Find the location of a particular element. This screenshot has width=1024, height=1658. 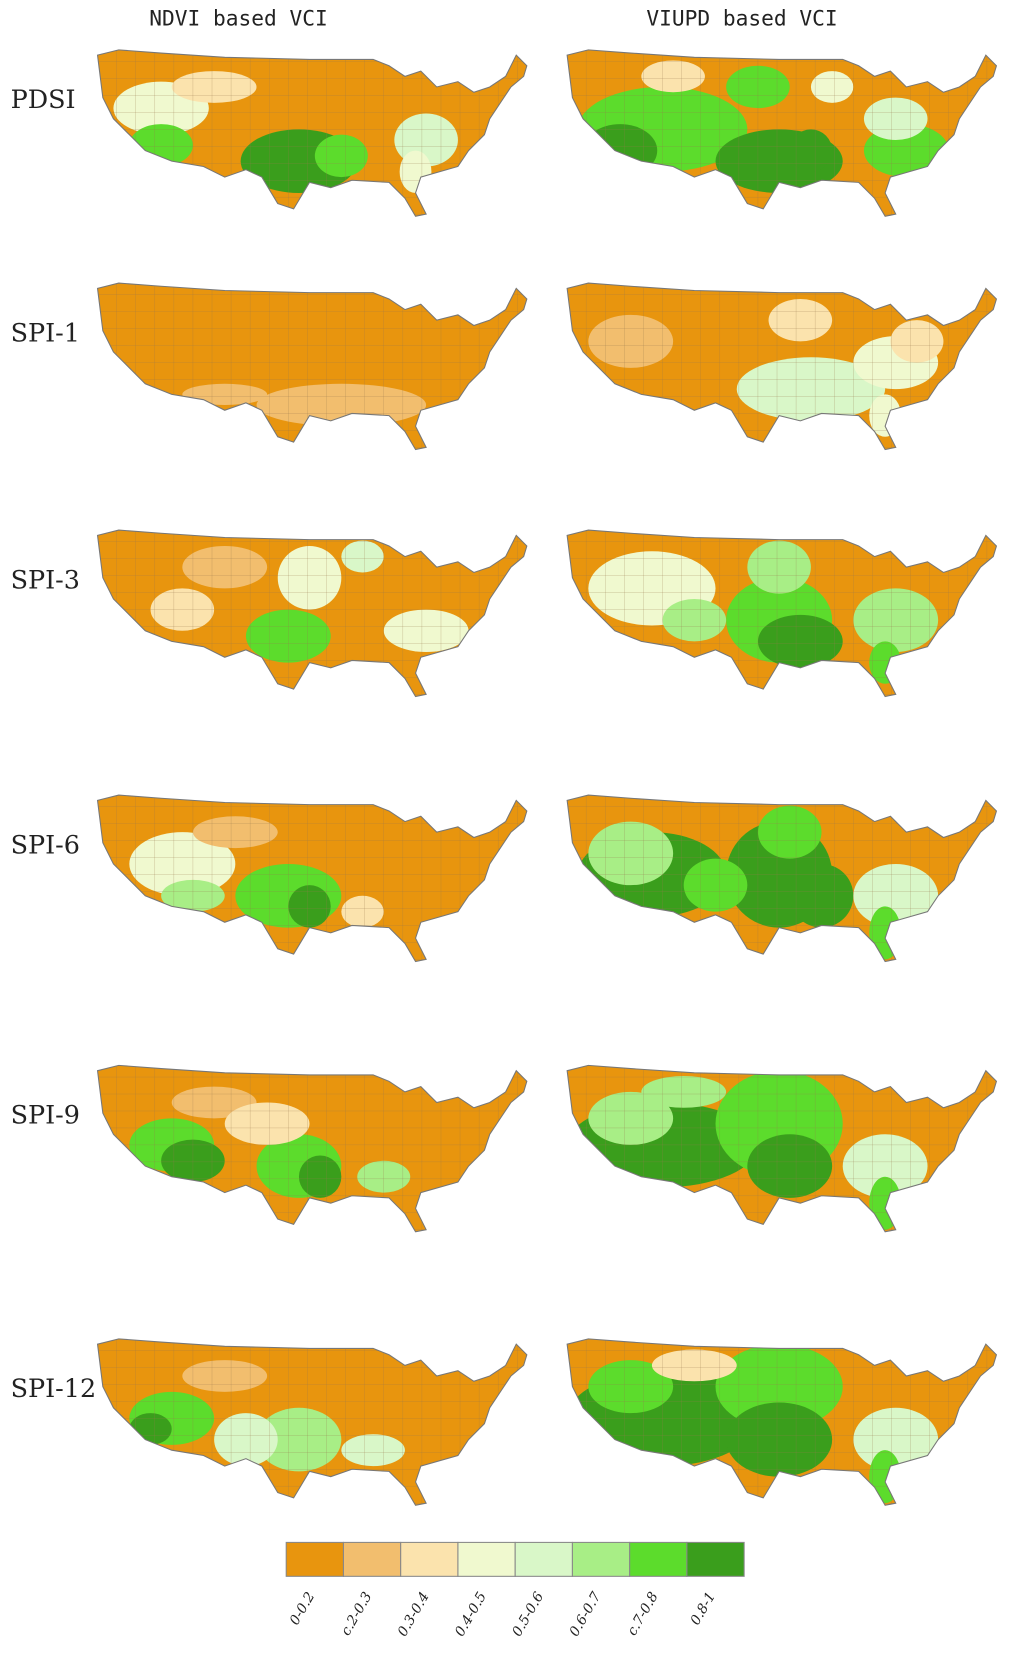

legend-label: 0.8-1 is located at coordinates (703, 1608).